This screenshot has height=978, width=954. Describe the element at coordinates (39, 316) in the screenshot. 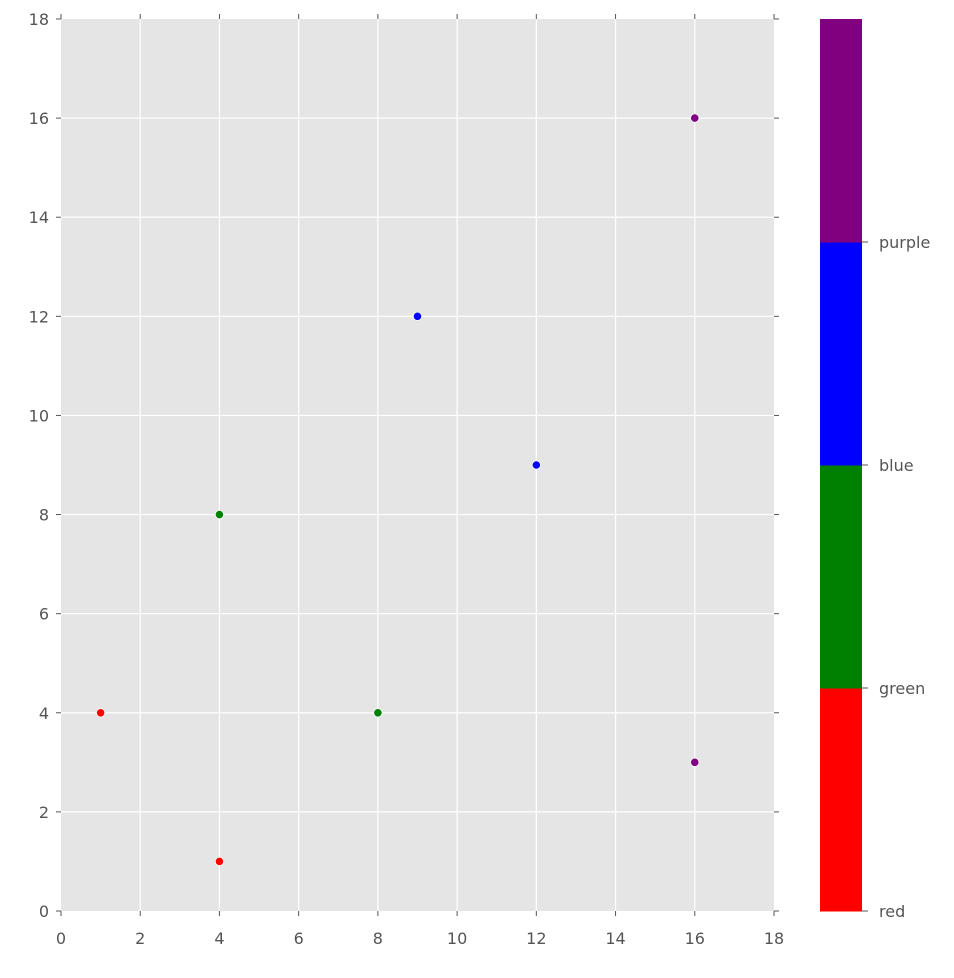

I see `y-tick-label: 12` at that location.